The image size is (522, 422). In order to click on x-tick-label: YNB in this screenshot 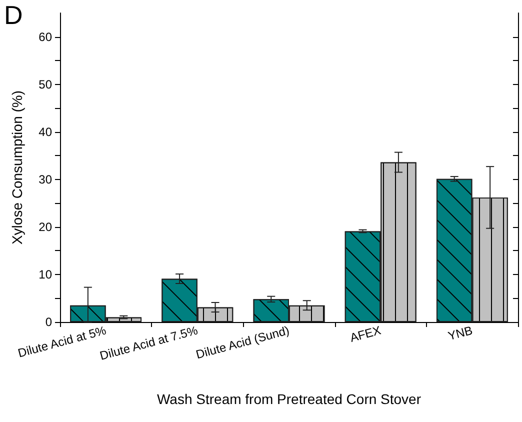, I will do `click(460, 333)`.